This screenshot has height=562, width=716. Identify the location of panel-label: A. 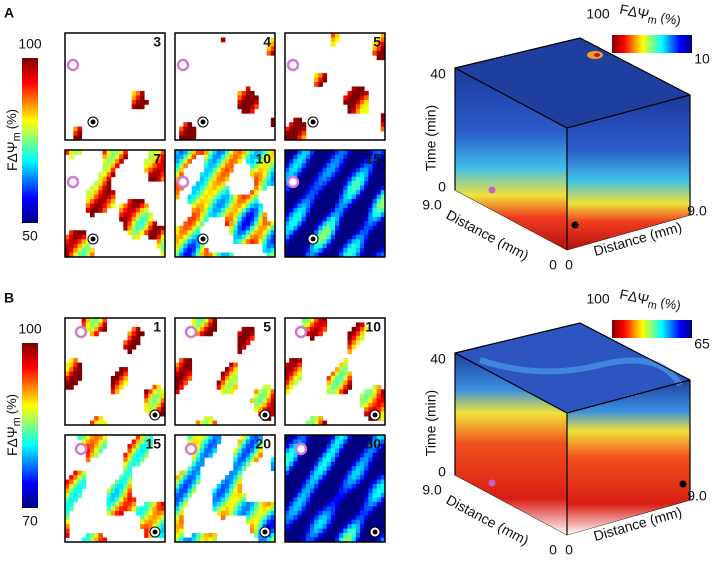
(9, 13).